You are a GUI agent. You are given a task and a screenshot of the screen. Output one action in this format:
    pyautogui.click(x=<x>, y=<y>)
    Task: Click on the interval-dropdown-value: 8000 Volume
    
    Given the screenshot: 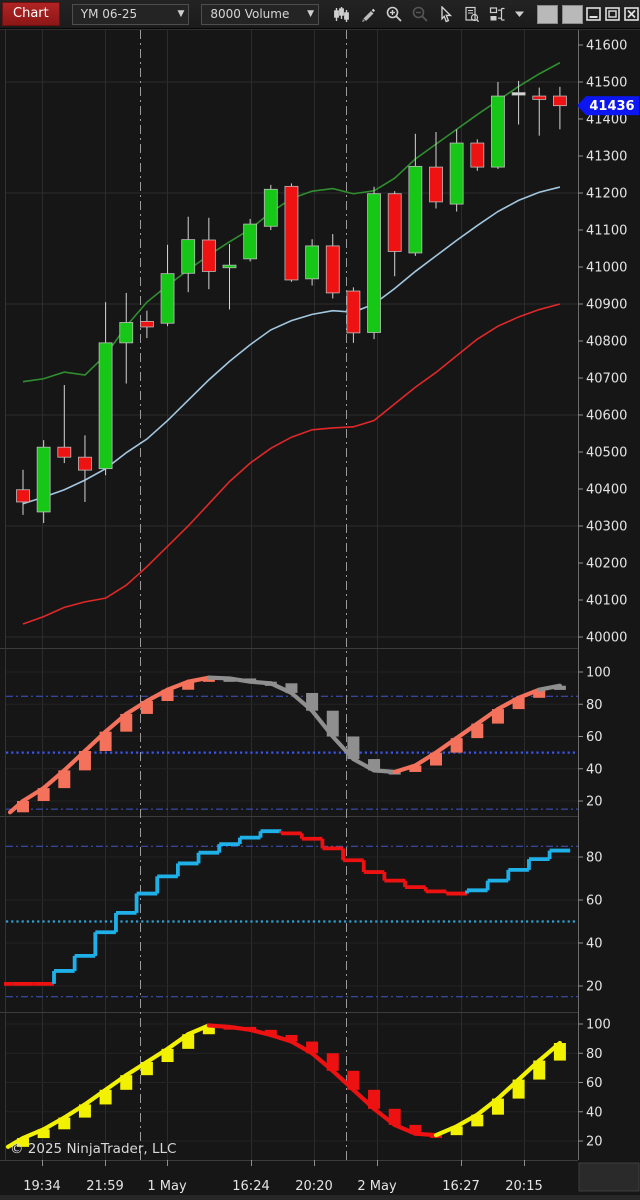 What is the action you would take?
    pyautogui.click(x=250, y=14)
    